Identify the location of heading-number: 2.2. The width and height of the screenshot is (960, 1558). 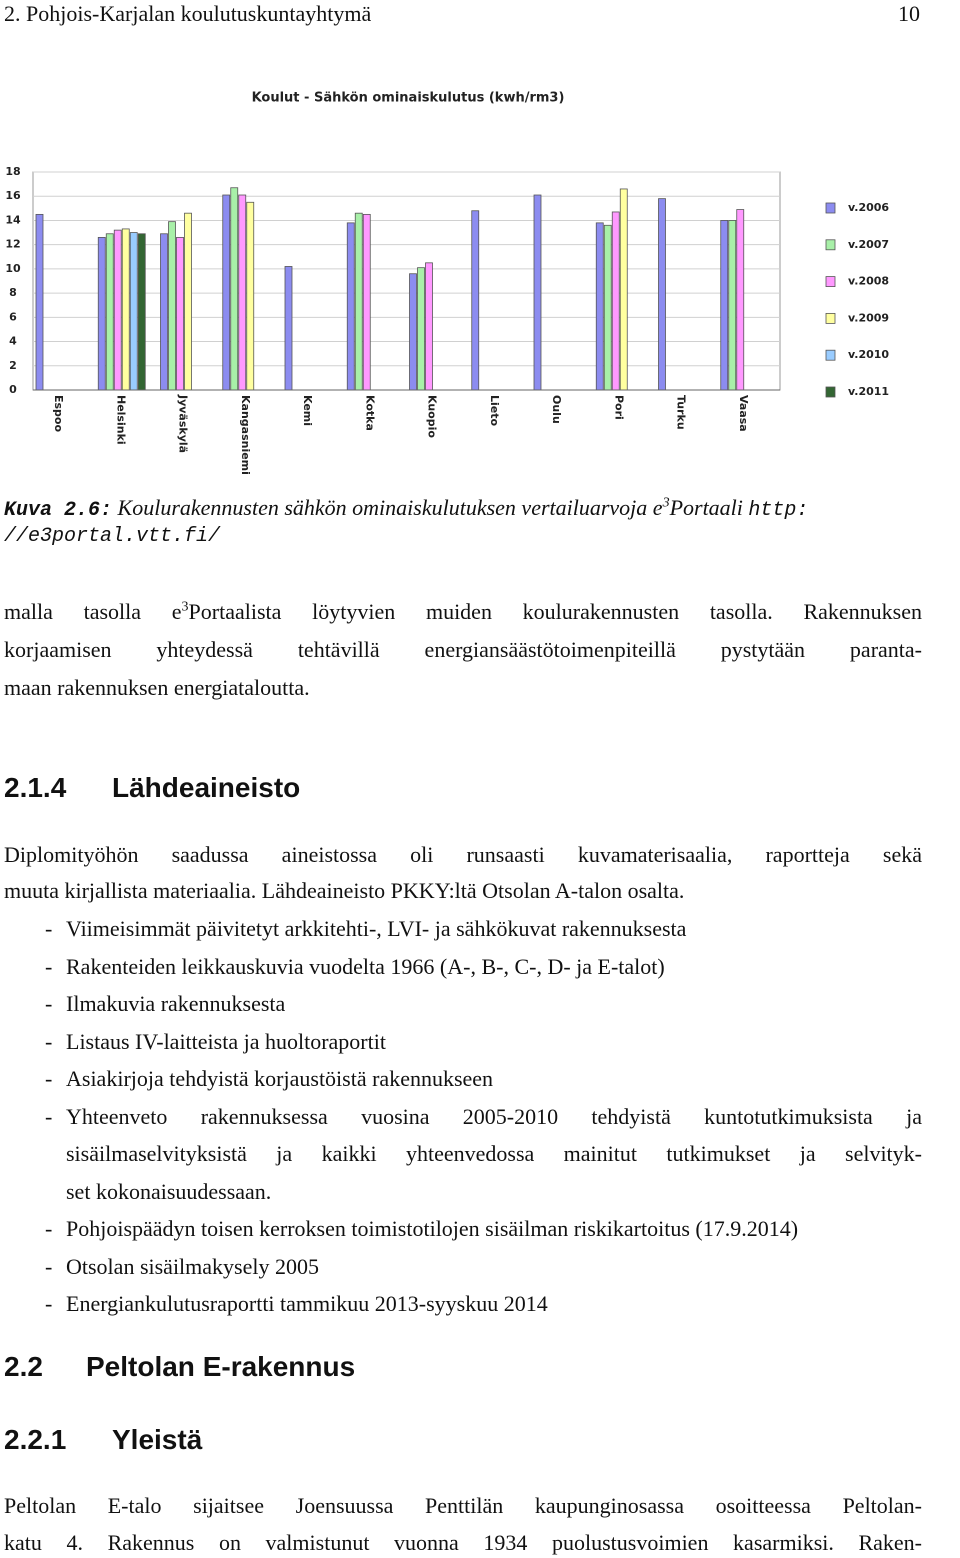
(23, 1366).